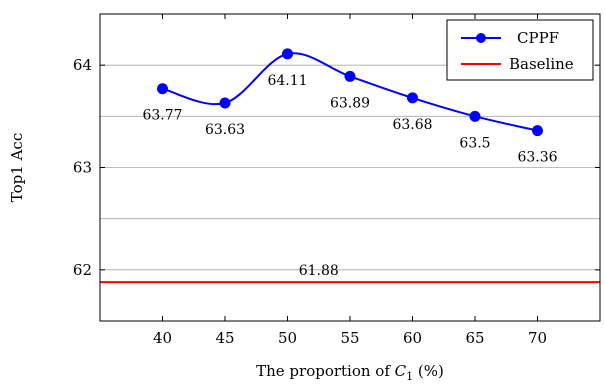 The image size is (605, 384). I want to click on data-label-cppf: 63.63, so click(225, 130).